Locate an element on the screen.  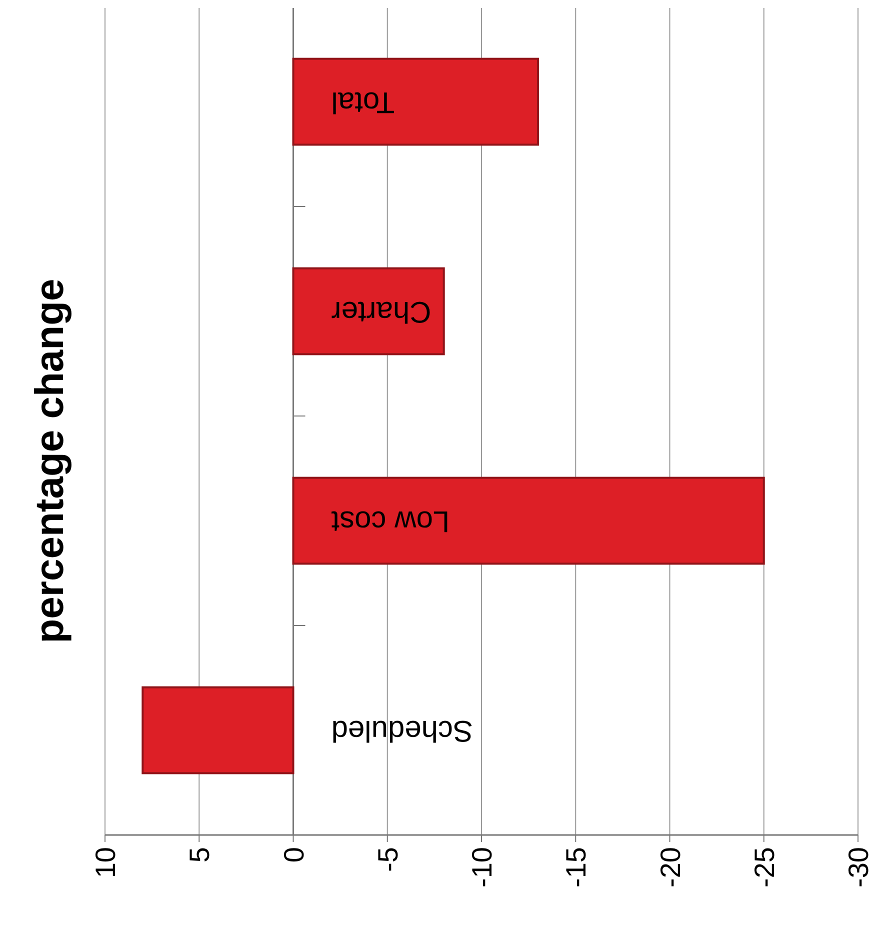
y-tick-label: Charter is located at coordinates (381, 311).